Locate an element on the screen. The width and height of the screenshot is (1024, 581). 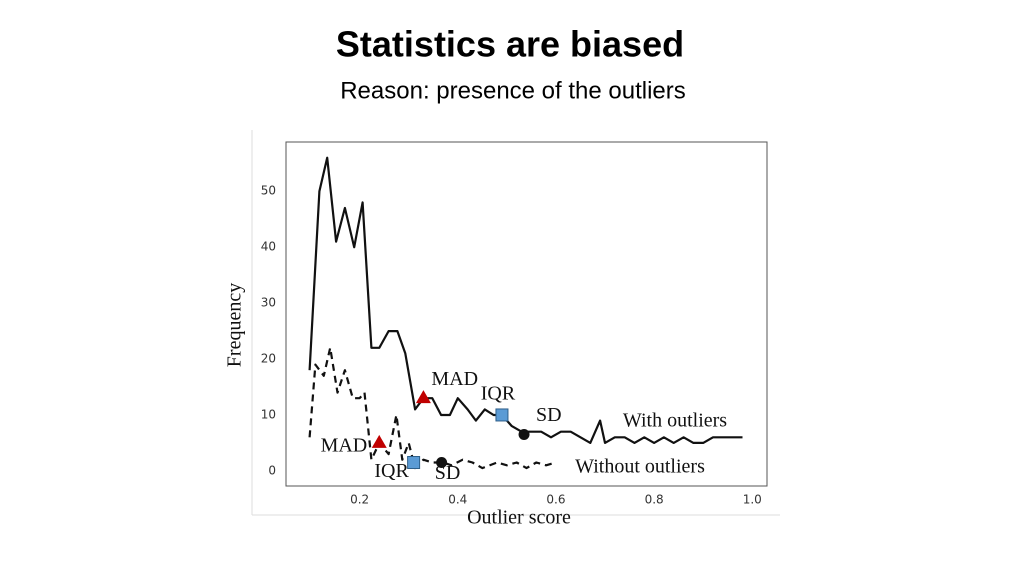
series-label: Without outliers is located at coordinates (640, 467).